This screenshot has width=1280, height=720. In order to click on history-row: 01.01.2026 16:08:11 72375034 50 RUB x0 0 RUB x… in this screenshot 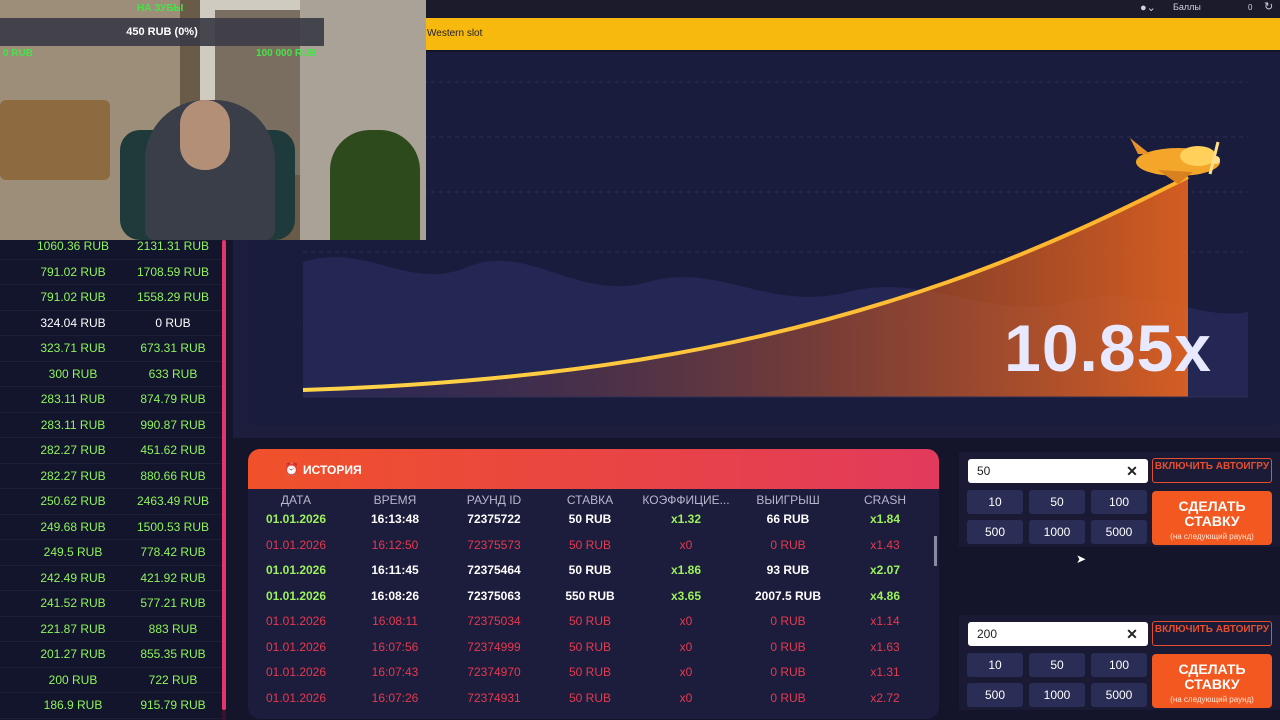, I will do `click(593, 622)`.